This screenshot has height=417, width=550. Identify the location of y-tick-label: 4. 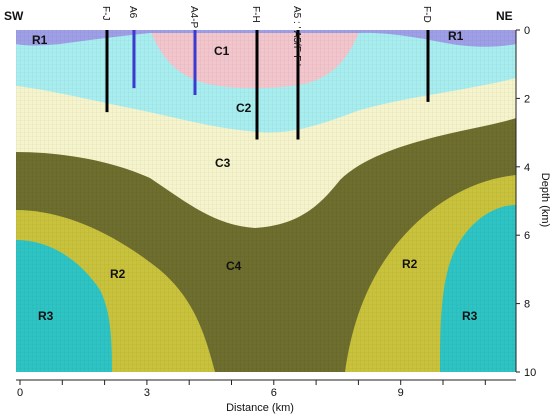
(527, 168).